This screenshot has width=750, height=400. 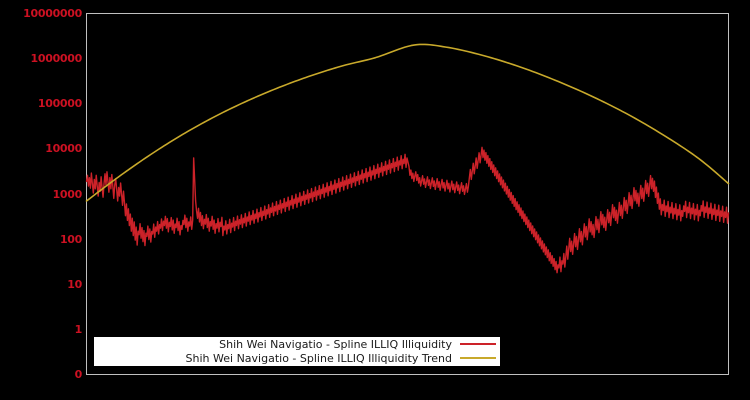 What do you see at coordinates (63, 149) in the screenshot?
I see `y-axis-tick-label: 10000` at bounding box center [63, 149].